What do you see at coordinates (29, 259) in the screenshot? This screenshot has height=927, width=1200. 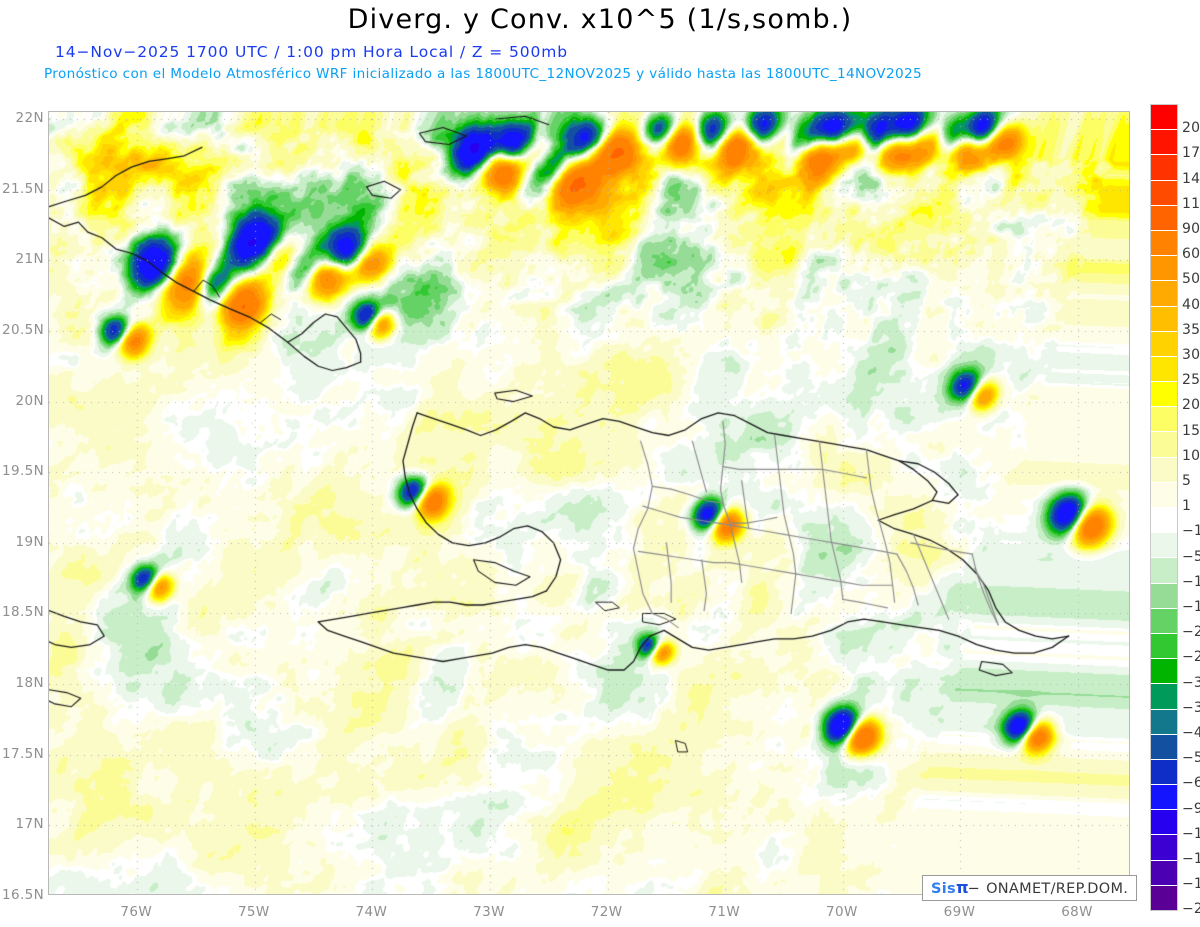 I see `lat-tick-label: 21N` at bounding box center [29, 259].